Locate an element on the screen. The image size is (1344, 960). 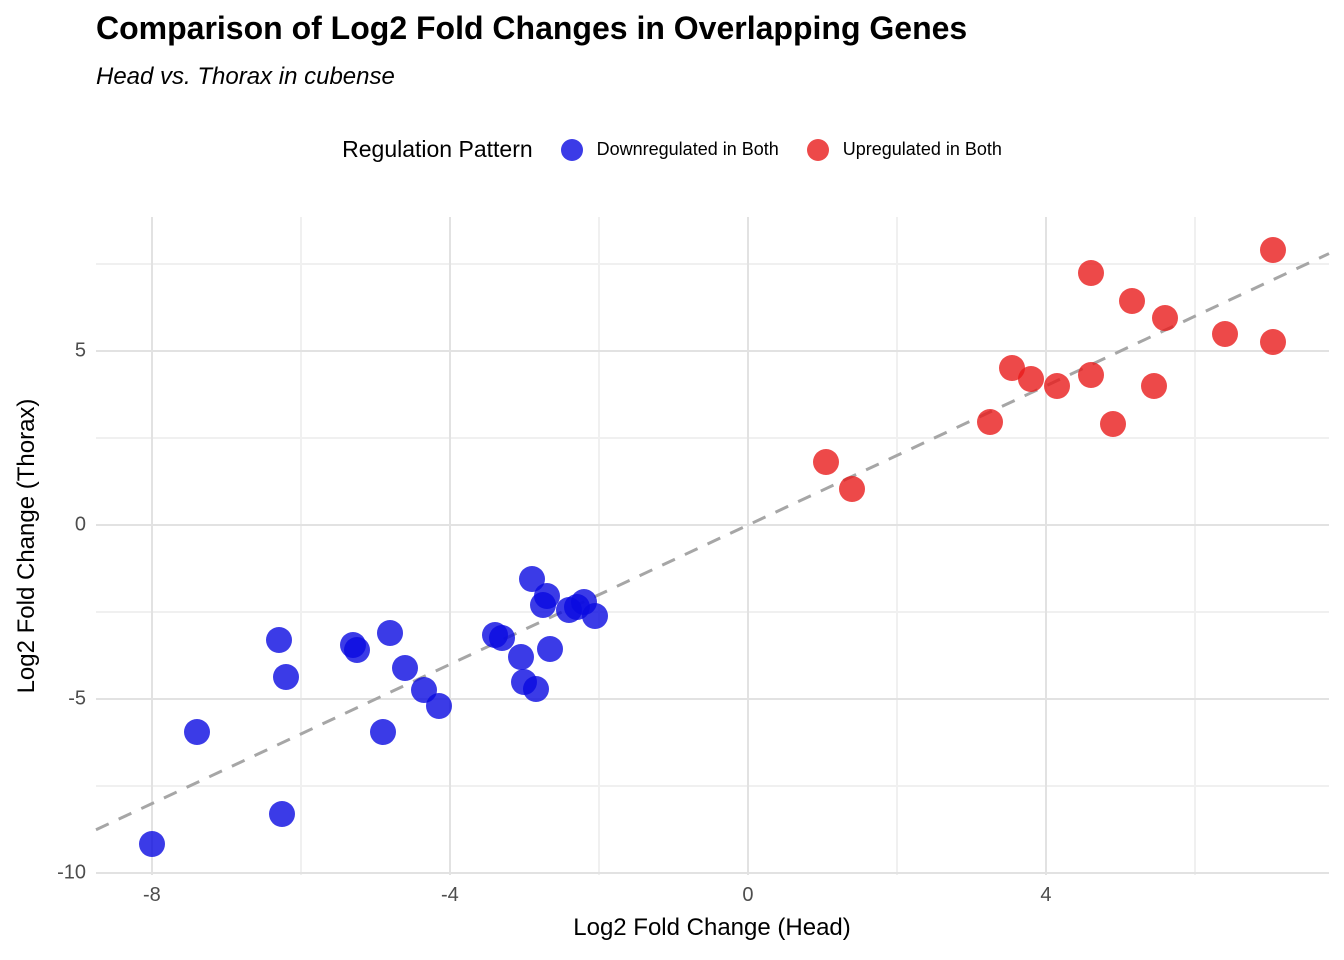
y-tick-label: 5 is located at coordinates (80, 350).